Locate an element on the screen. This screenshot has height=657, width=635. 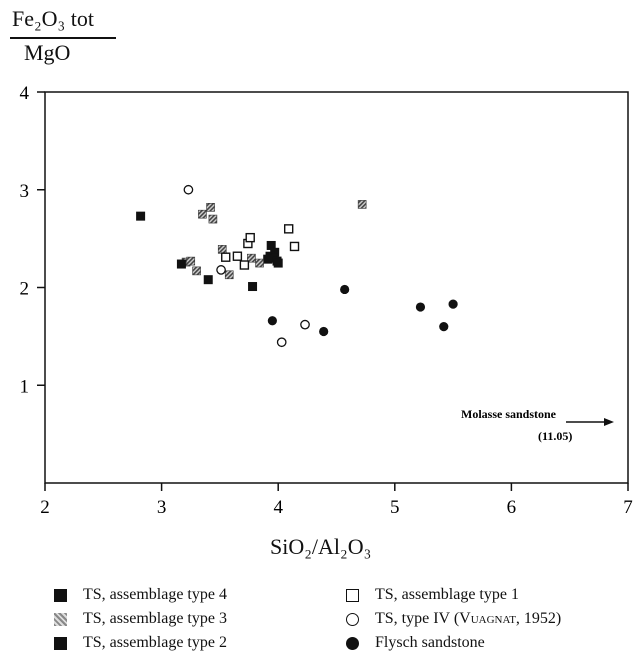
legend-item-flysch: Flysch sandstone is located at coordinates (415, 643).